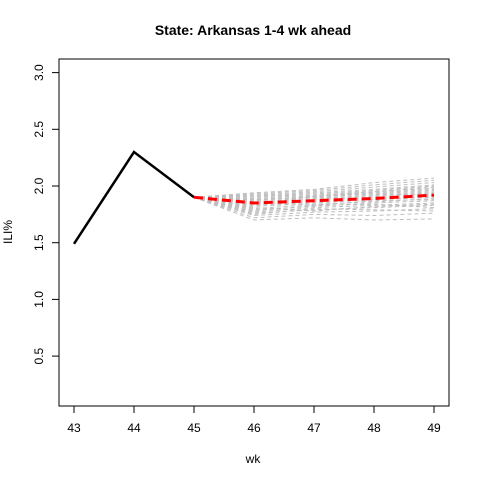  What do you see at coordinates (254, 428) in the screenshot?
I see `x-tick-label: 46` at bounding box center [254, 428].